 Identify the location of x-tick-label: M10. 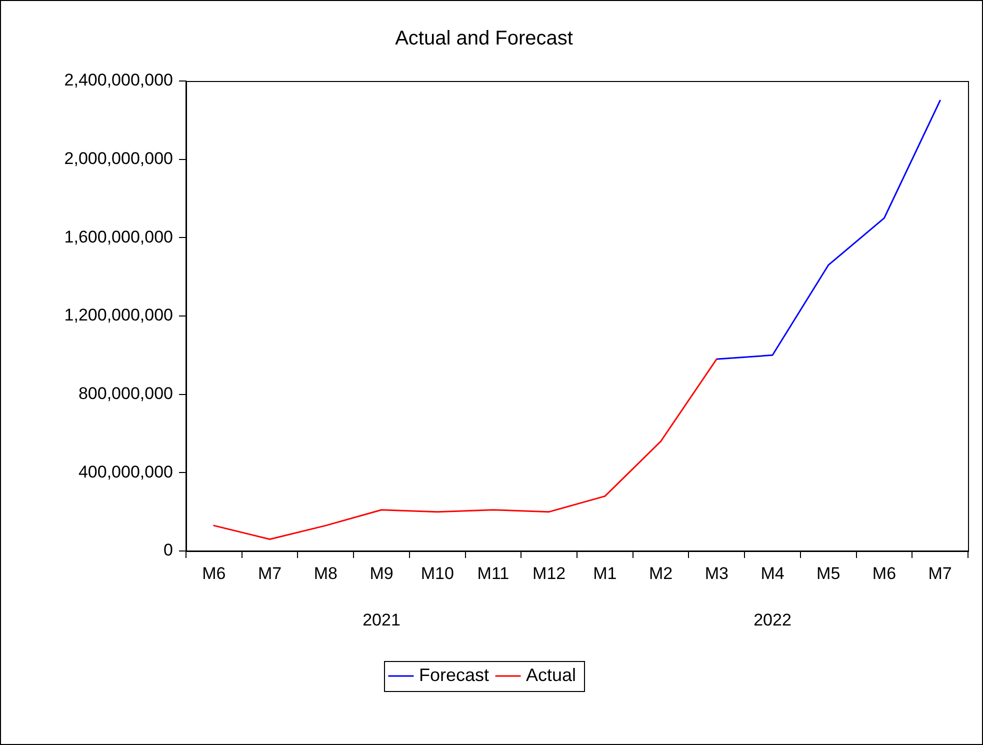
(437, 573).